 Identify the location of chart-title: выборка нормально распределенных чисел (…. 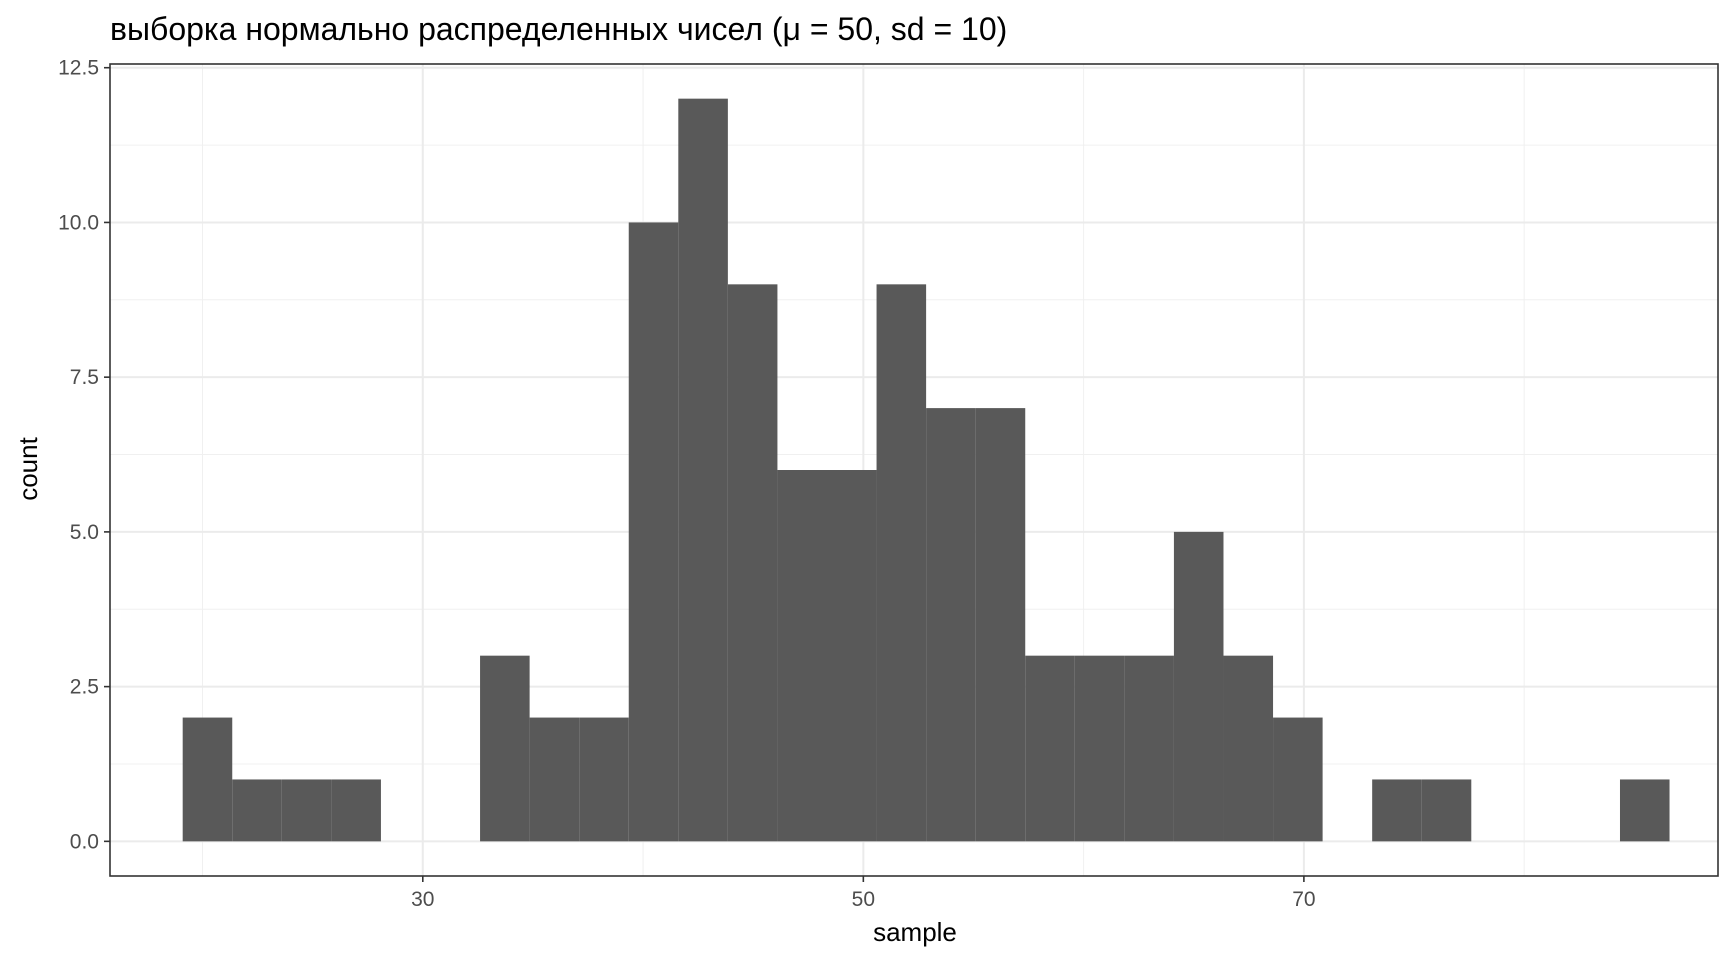
(558, 29).